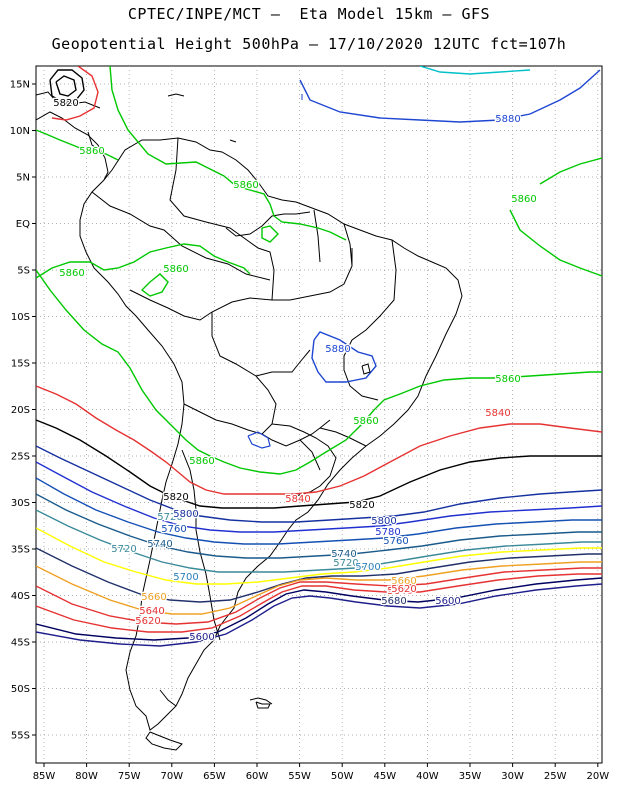  Describe the element at coordinates (129, 776) in the screenshot. I see `lon-tick-label: 75W` at that location.